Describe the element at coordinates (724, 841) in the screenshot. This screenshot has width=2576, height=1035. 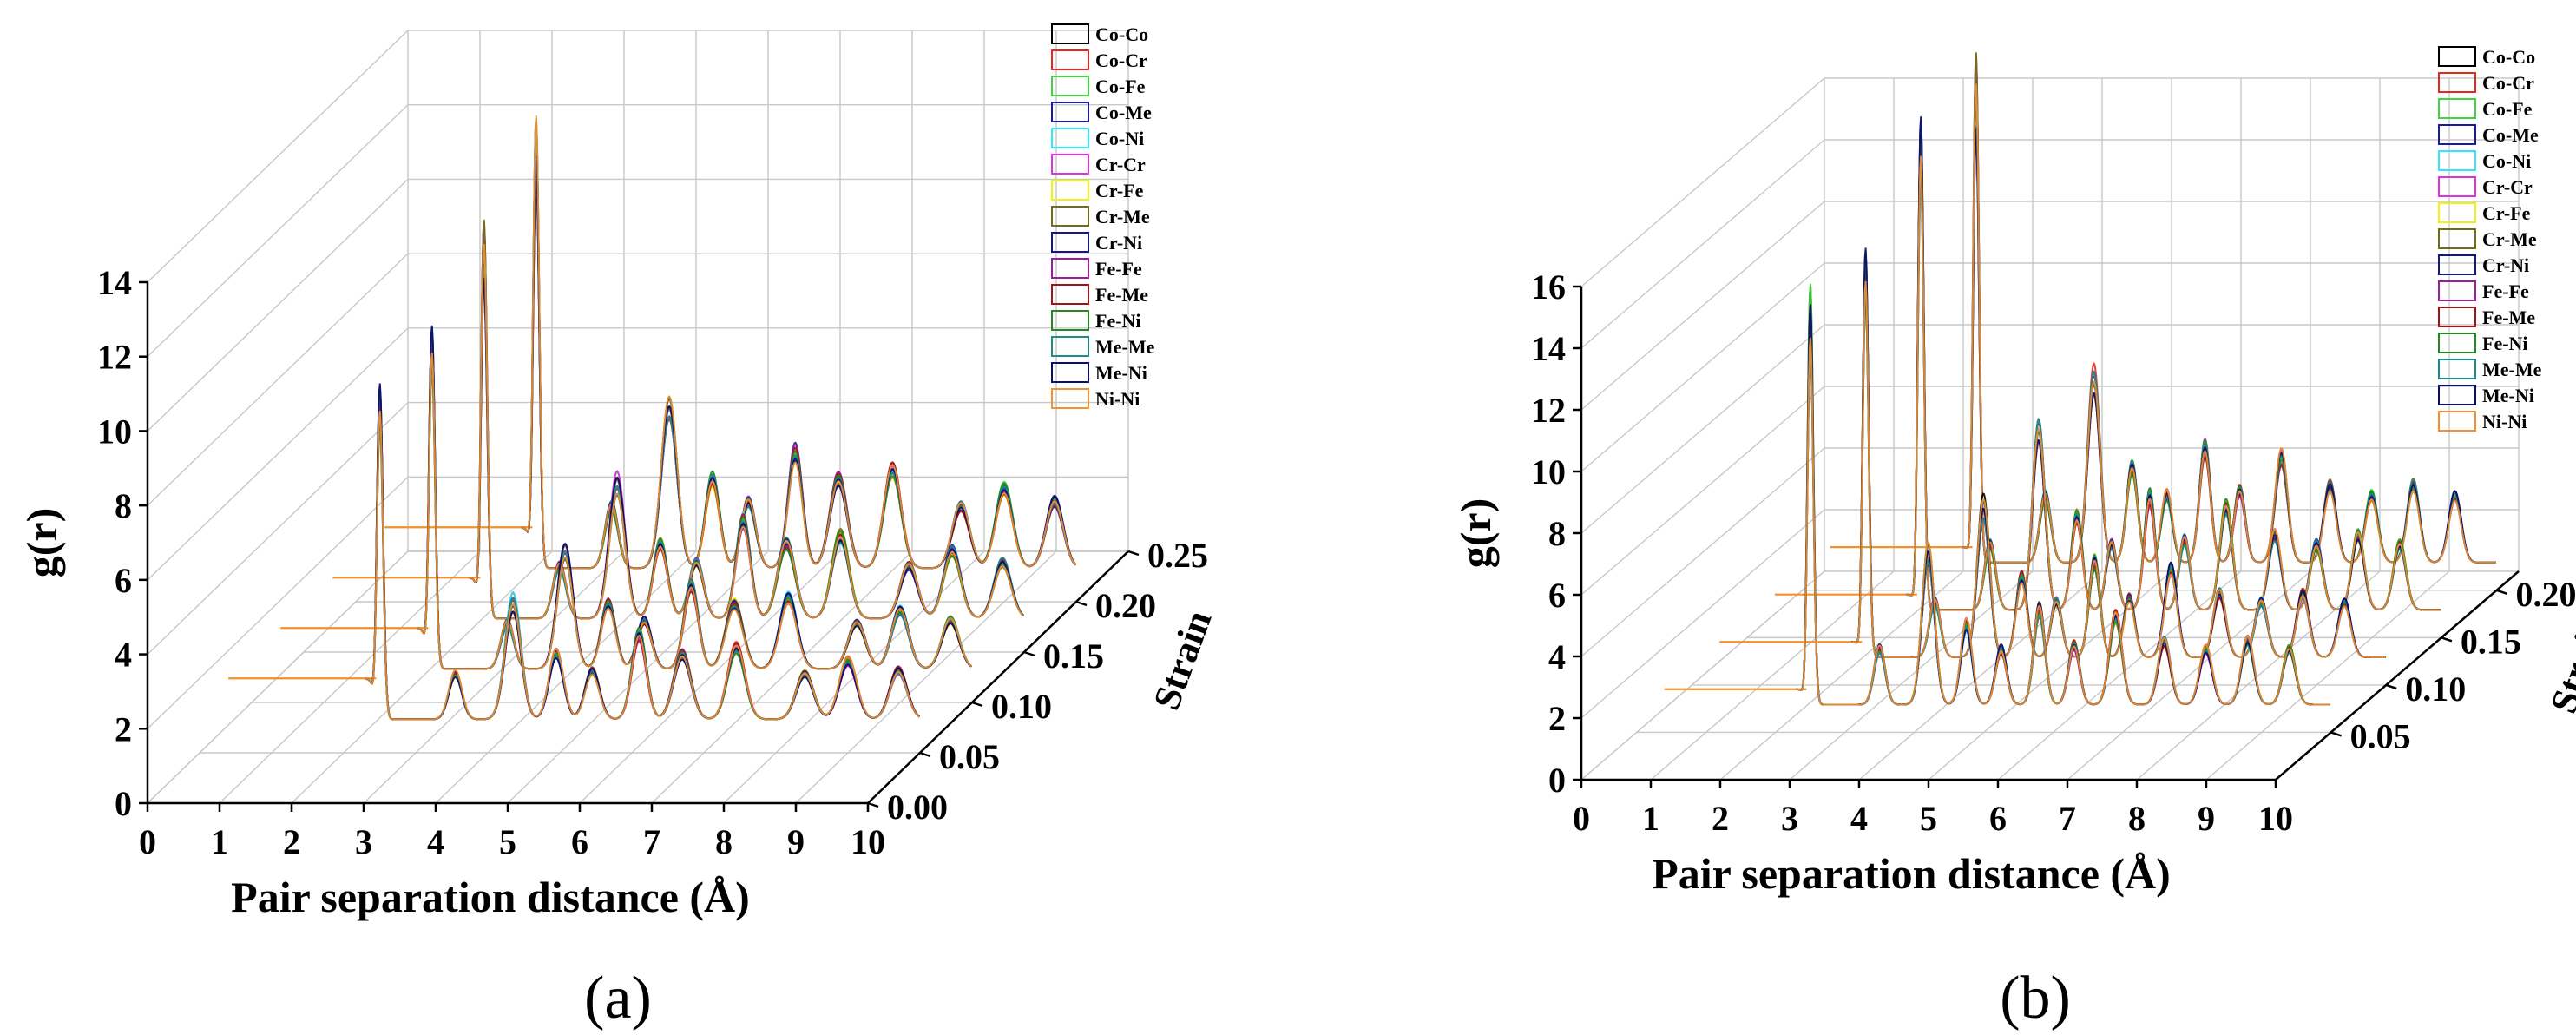
I see `x-tick-label: 8` at that location.